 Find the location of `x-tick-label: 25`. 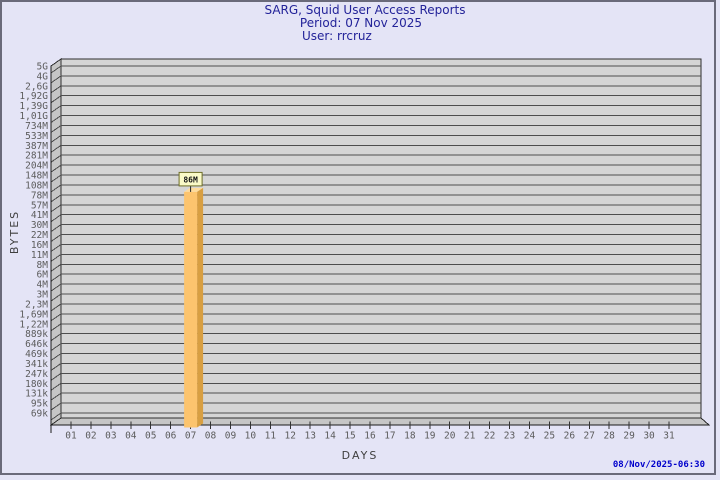

x-tick-label: 25 is located at coordinates (549, 436).